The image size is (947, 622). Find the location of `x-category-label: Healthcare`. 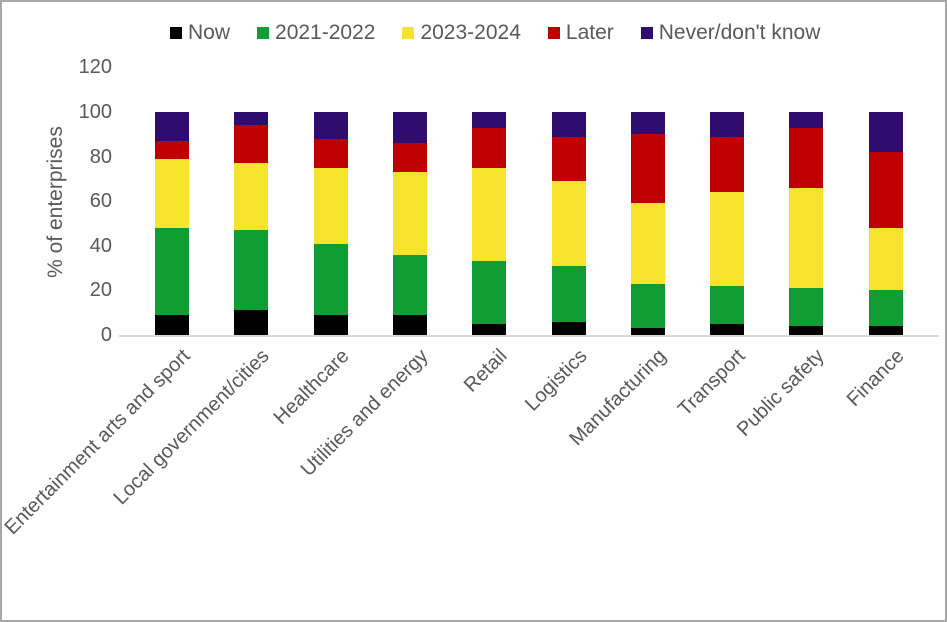

x-category-label: Healthcare is located at coordinates (311, 387).